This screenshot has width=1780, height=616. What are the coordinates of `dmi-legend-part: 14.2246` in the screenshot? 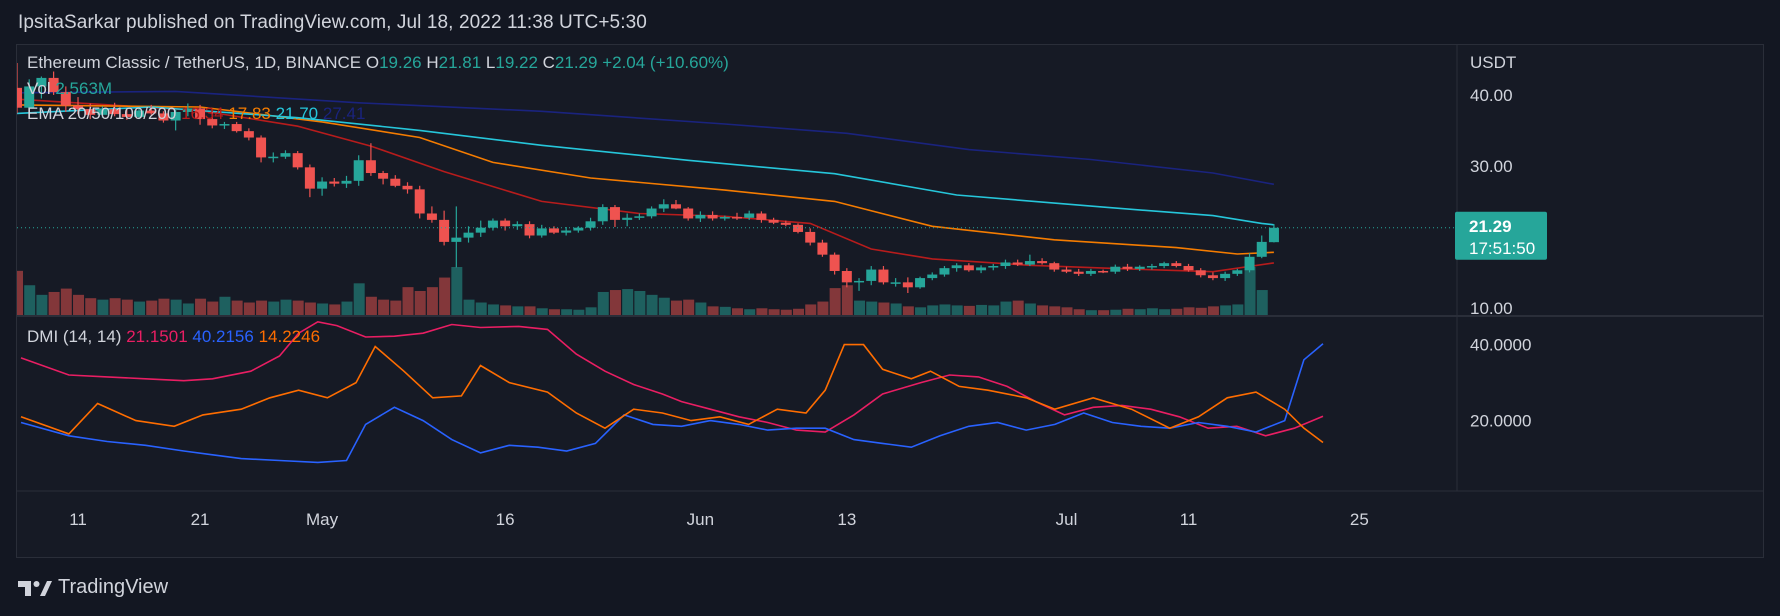 It's located at (289, 336).